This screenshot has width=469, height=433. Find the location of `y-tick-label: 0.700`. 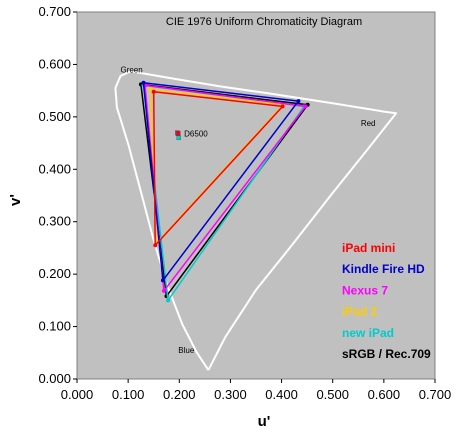

y-tick-label: 0.700 is located at coordinates (54, 11).